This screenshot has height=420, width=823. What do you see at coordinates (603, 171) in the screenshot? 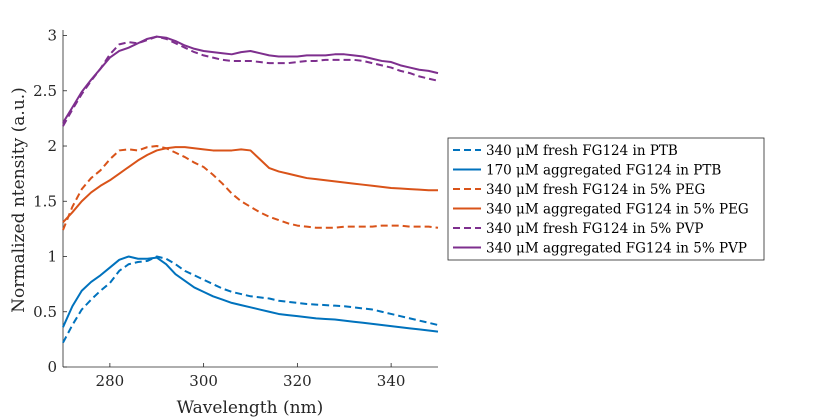
I see `legend-label-2: 170 μM aggregated FG124 in PTB` at bounding box center [603, 171].